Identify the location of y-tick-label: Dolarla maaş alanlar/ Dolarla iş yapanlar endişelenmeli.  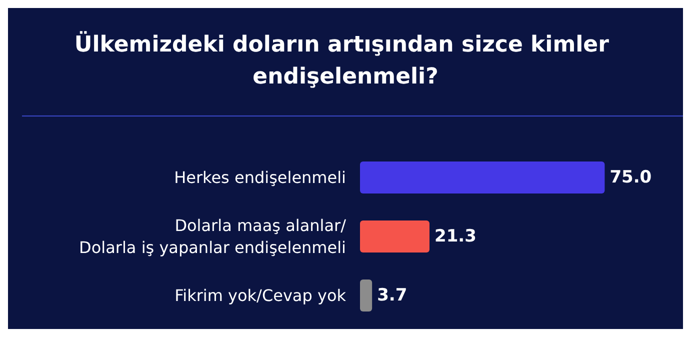
(213, 236).